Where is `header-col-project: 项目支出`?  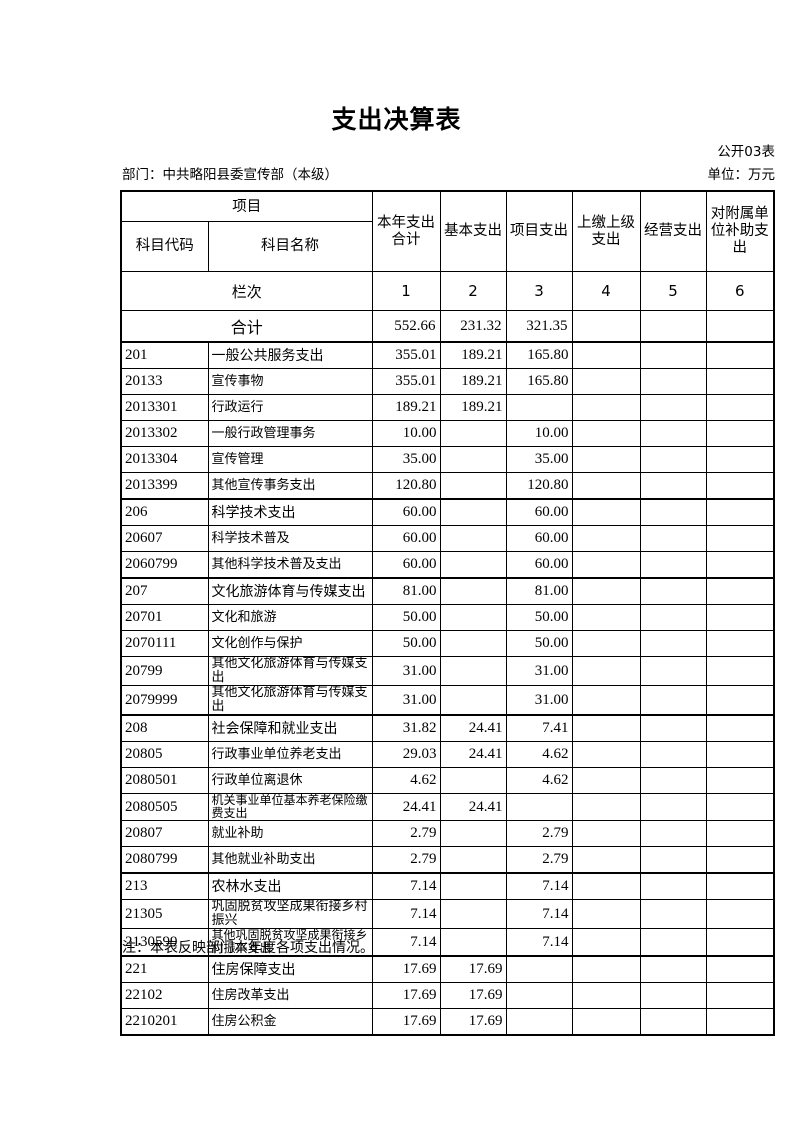
header-col-project: 项目支出 is located at coordinates (539, 231).